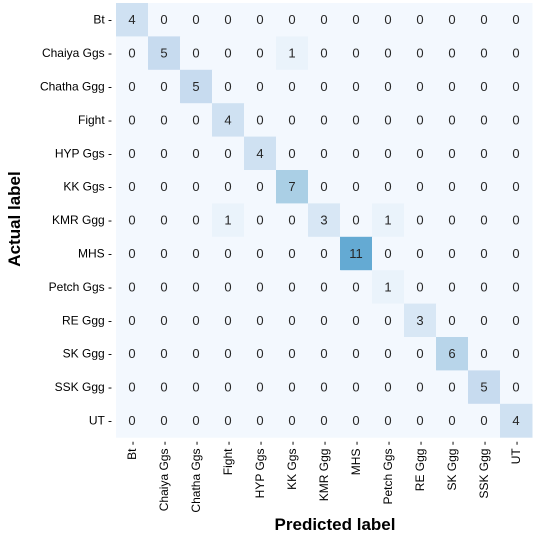 This screenshot has width=550, height=544. What do you see at coordinates (291, 186) in the screenshot?
I see `cell-value-label: 7` at bounding box center [291, 186].